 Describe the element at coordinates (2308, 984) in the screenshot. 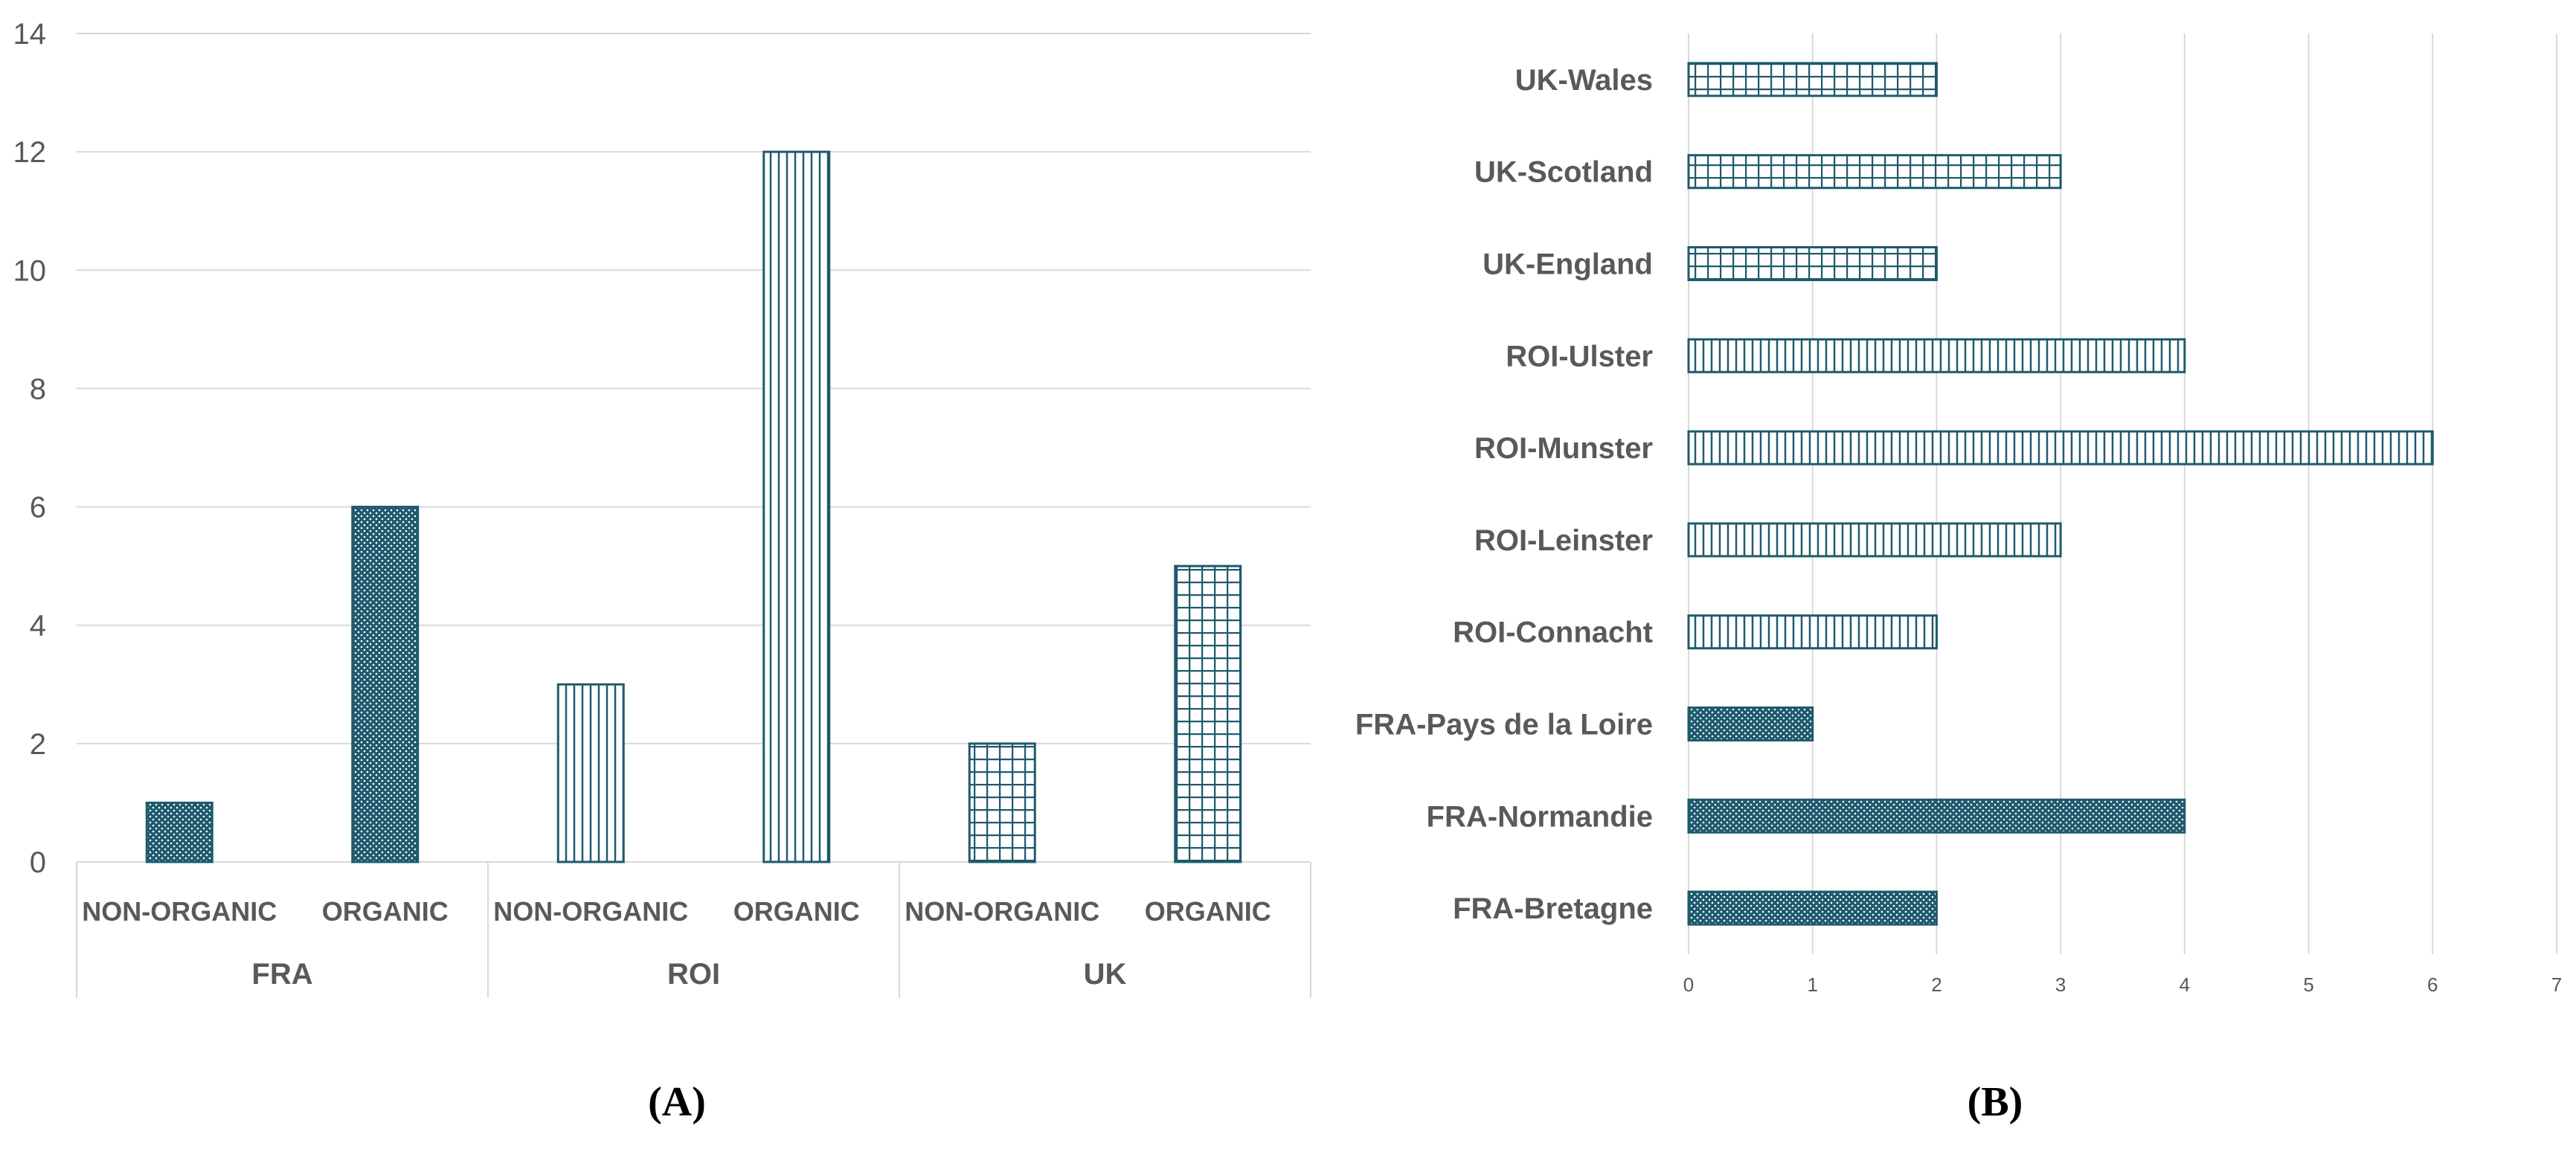

I see `x-tick-label-5: 5` at that location.